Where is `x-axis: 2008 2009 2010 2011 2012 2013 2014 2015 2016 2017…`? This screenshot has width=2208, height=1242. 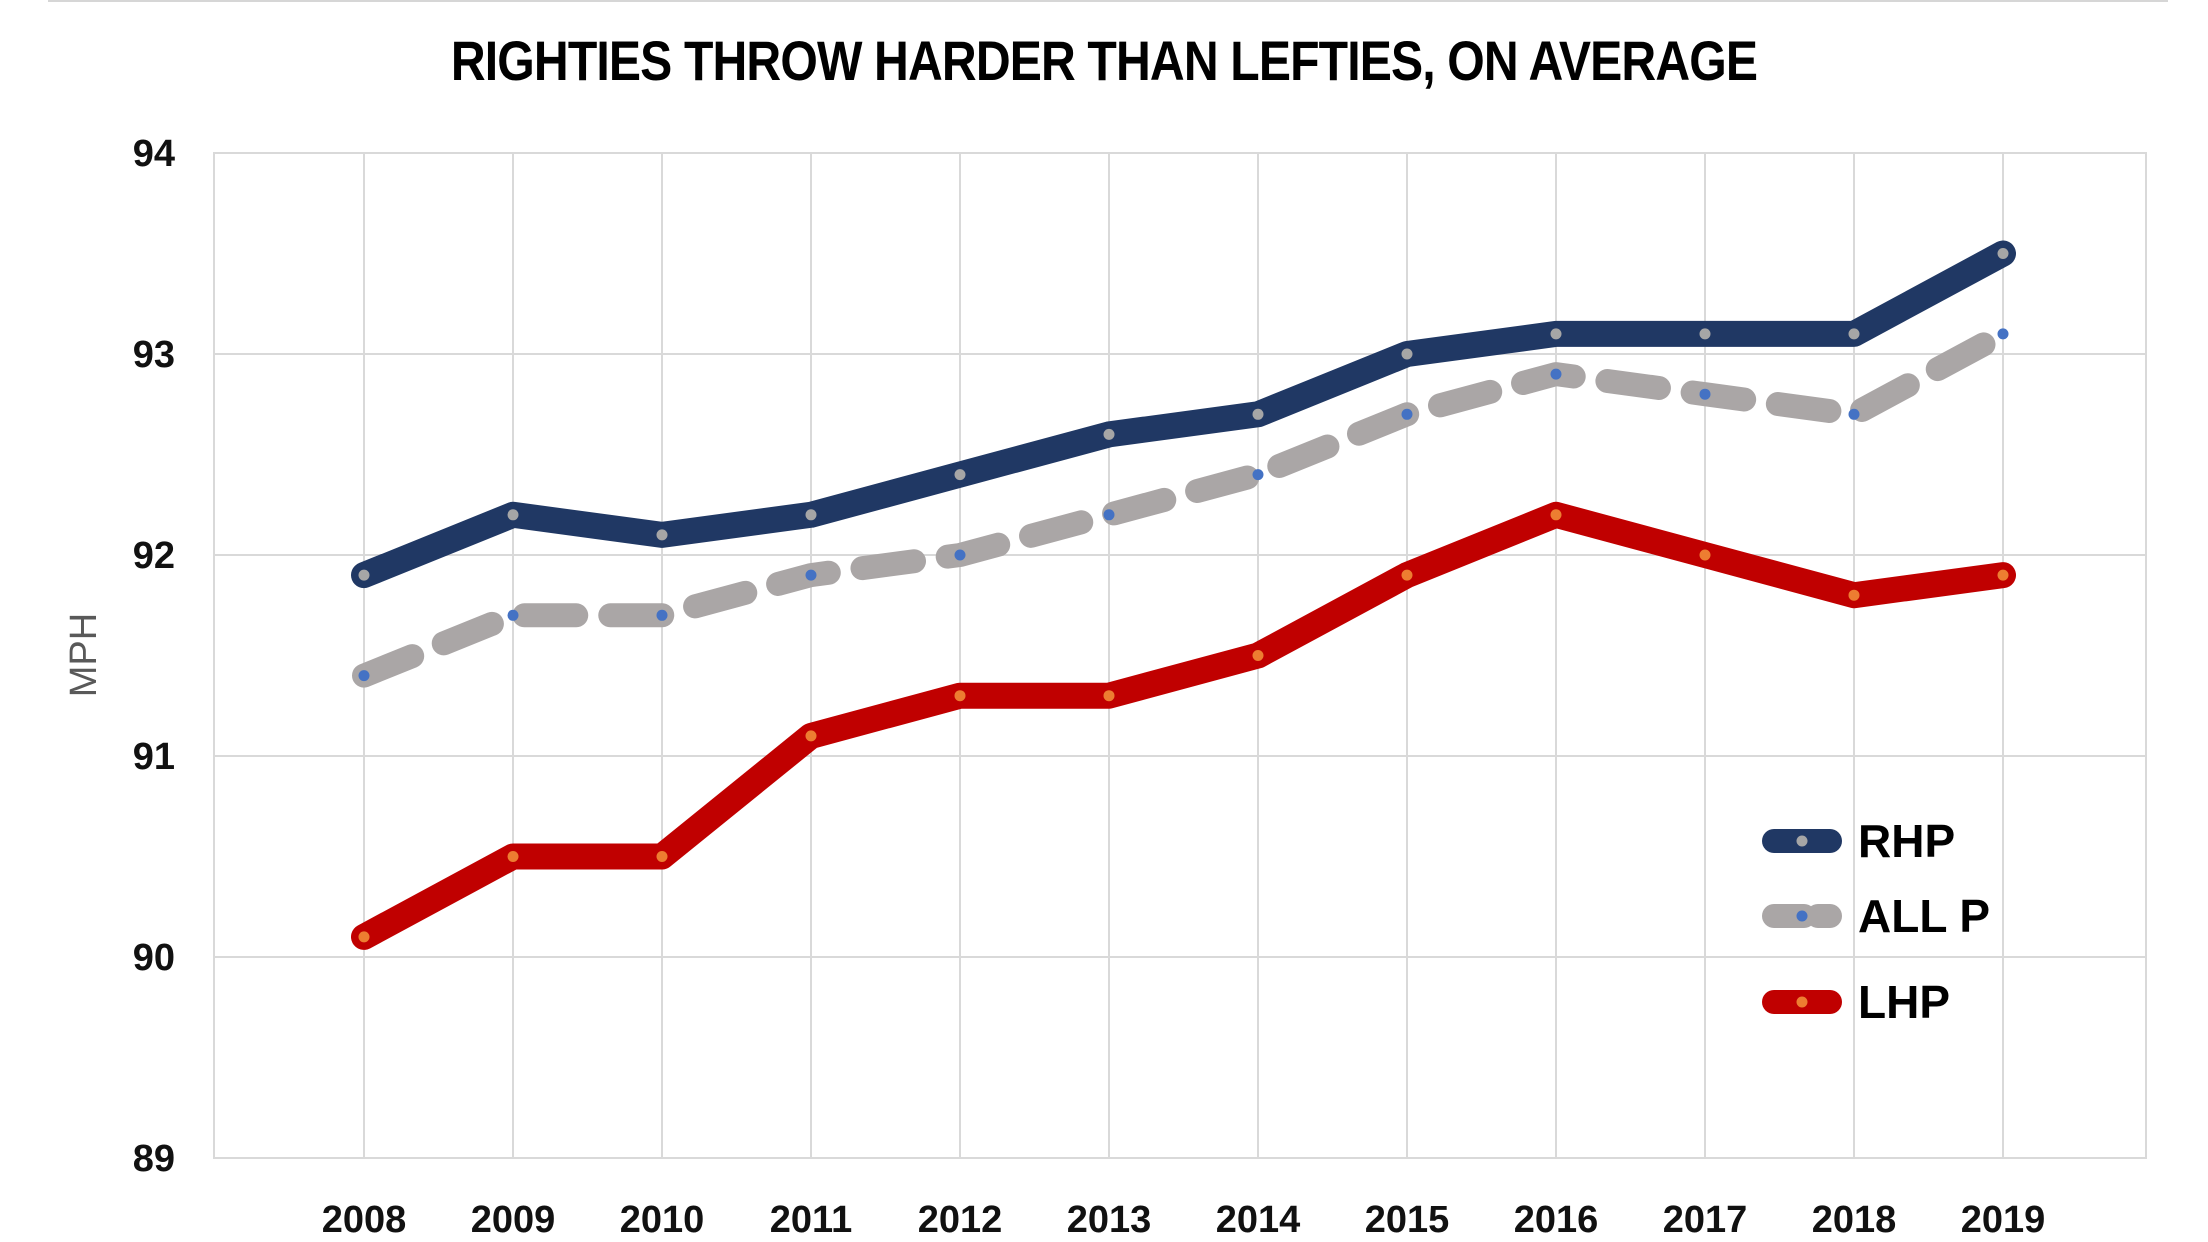 x-axis: 2008 2009 2010 2011 2012 2013 2014 2015 2016 2017… is located at coordinates (1184, 1220).